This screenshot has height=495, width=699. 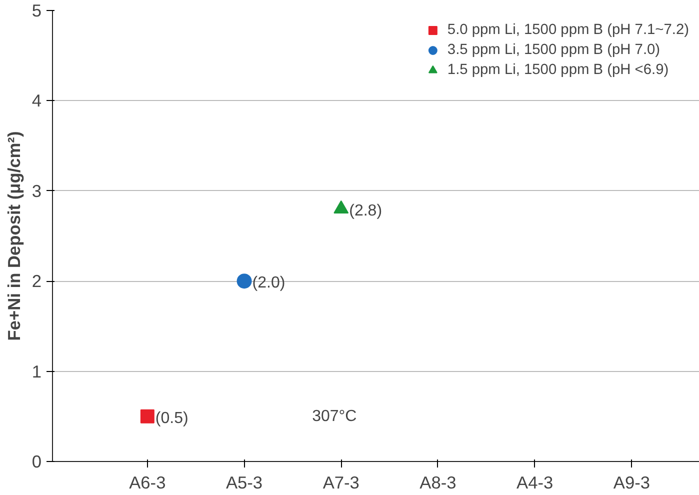 What do you see at coordinates (269, 283) in the screenshot?
I see `data-label: (2.0)` at bounding box center [269, 283].